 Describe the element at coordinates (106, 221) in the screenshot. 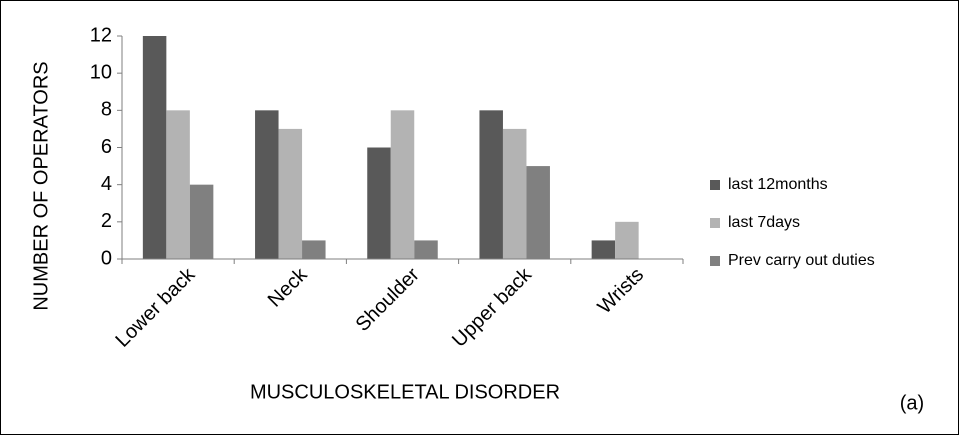

I see `y-tick-label: 2` at that location.